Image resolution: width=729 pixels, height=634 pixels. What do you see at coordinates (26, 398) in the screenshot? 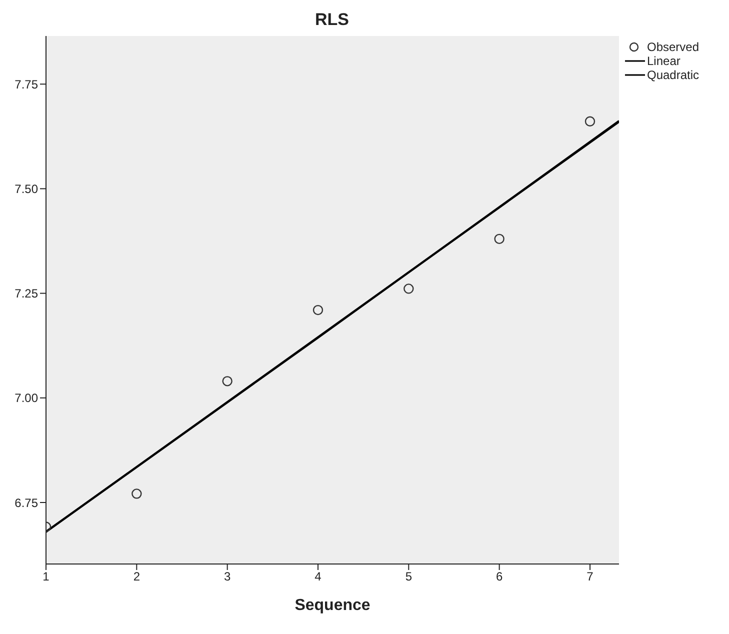
I see `y-tick-label: 7.00` at bounding box center [26, 398].